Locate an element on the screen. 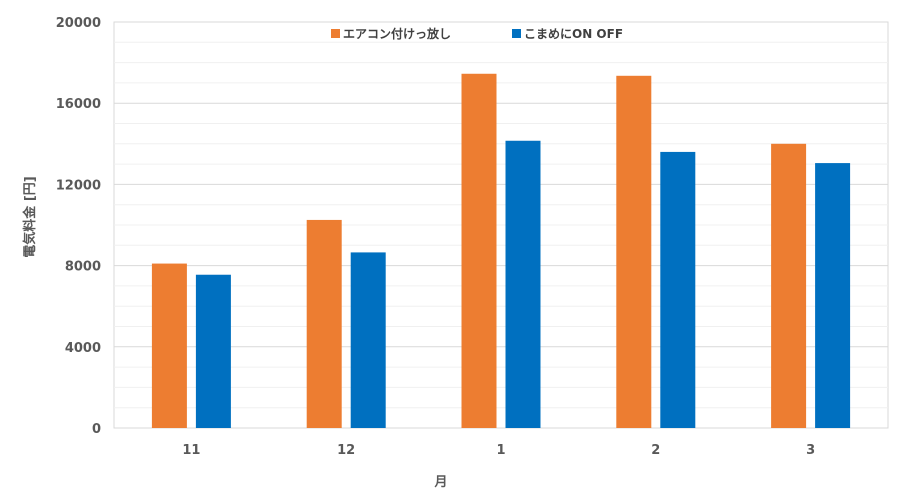 The height and width of the screenshot is (495, 912). legend-label-series-2: こまめにON OFF is located at coordinates (573, 34).